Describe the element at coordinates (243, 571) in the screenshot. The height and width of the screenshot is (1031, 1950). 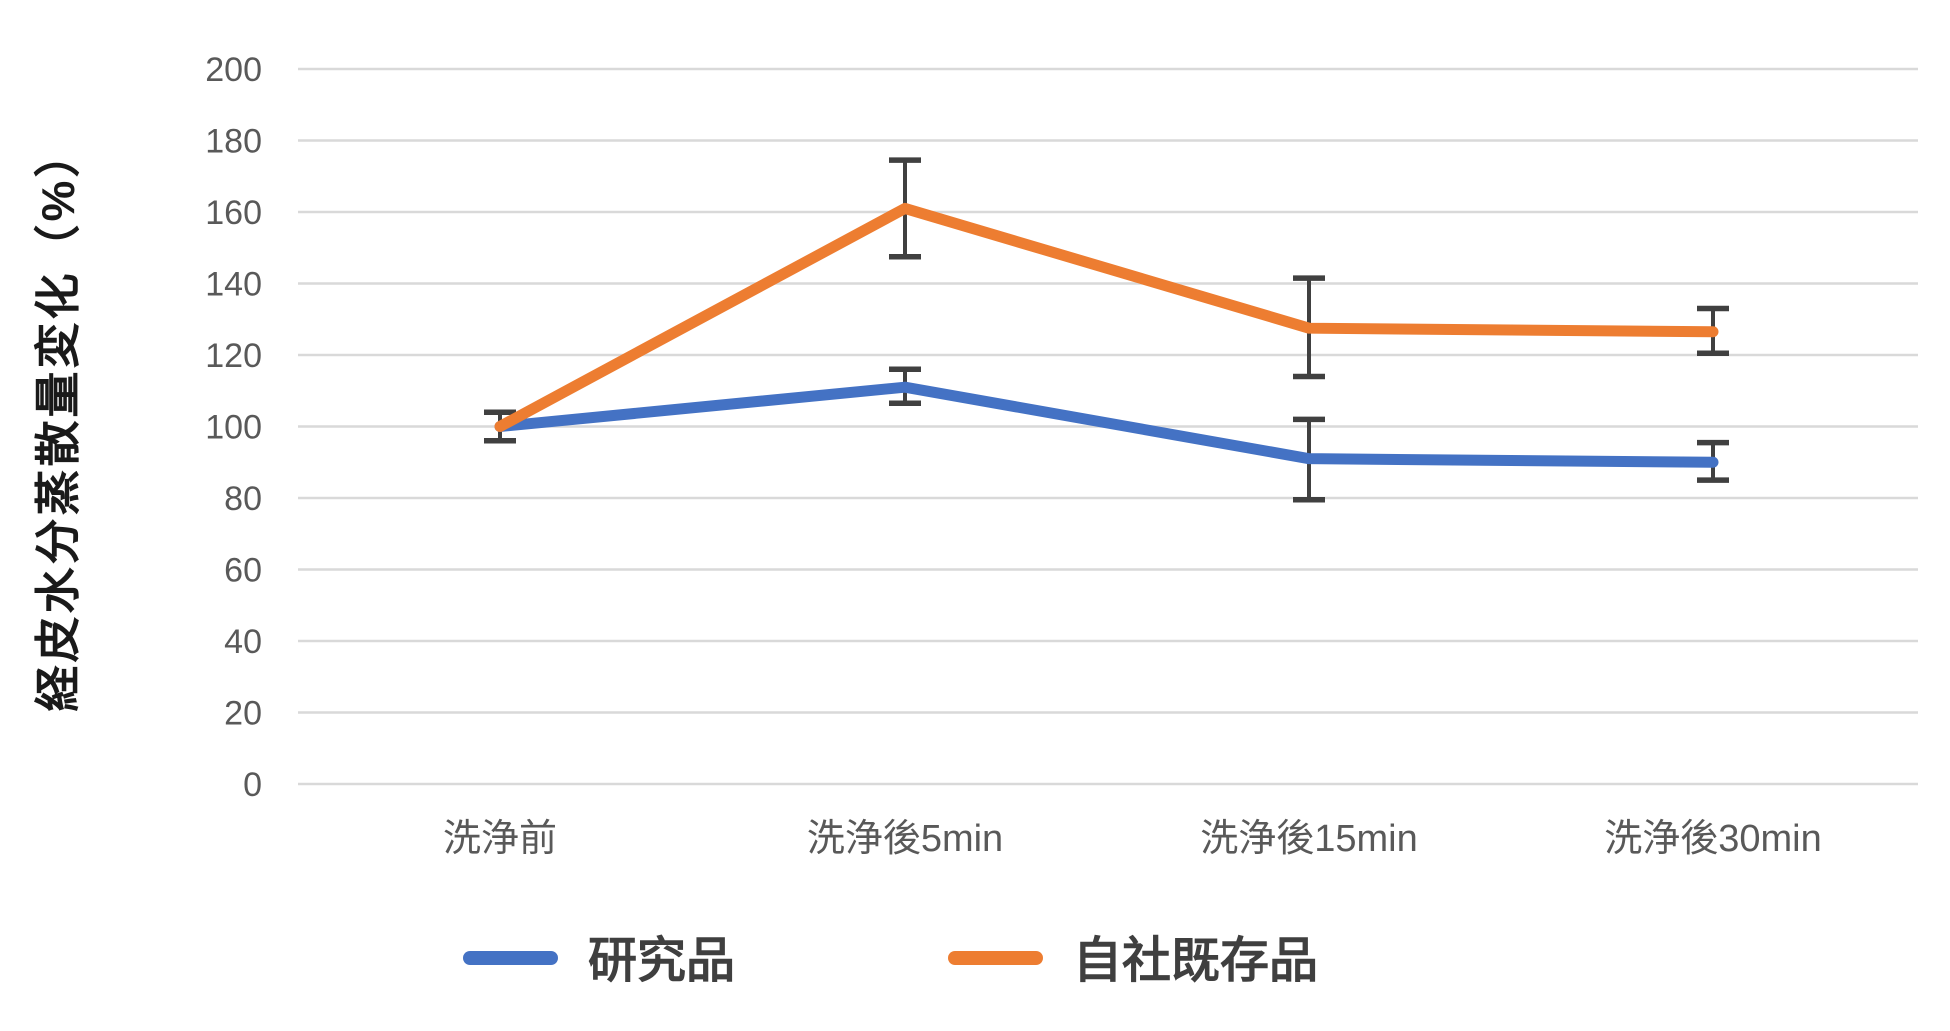
I see `y-tick-label: 60` at that location.